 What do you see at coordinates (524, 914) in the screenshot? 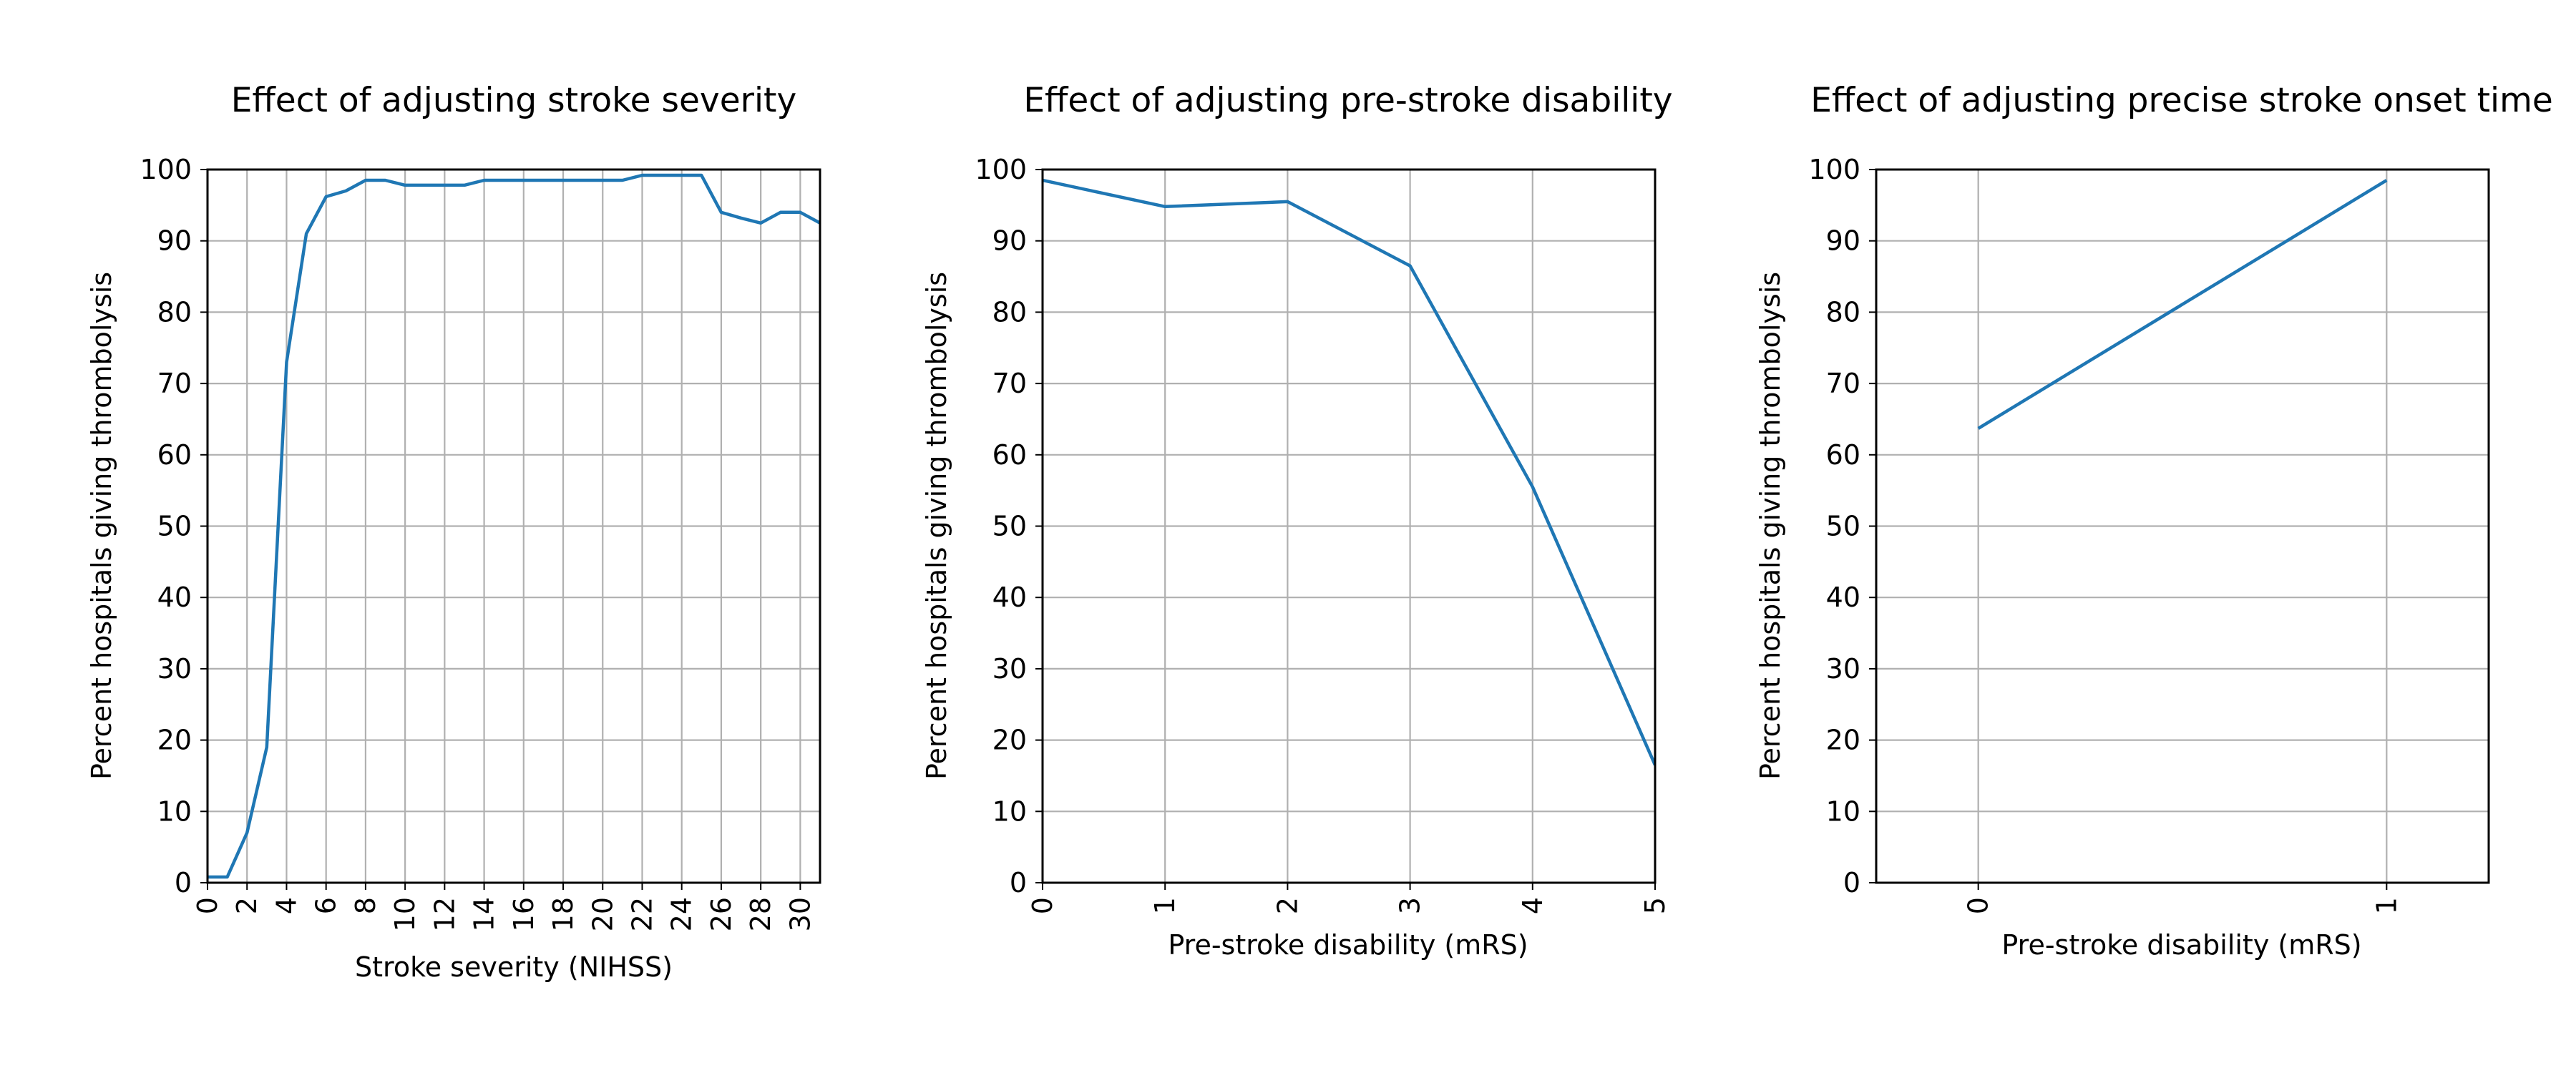
I see `x-tick-label: 16` at bounding box center [524, 914].